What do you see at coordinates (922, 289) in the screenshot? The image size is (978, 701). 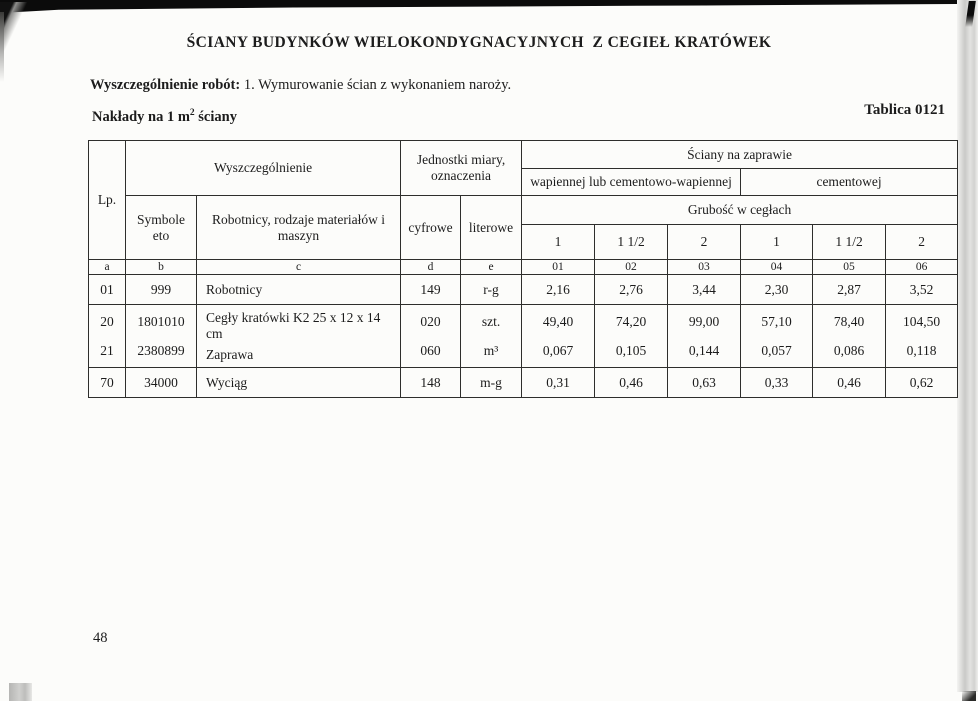 I see `cell-value: 3,52` at bounding box center [922, 289].